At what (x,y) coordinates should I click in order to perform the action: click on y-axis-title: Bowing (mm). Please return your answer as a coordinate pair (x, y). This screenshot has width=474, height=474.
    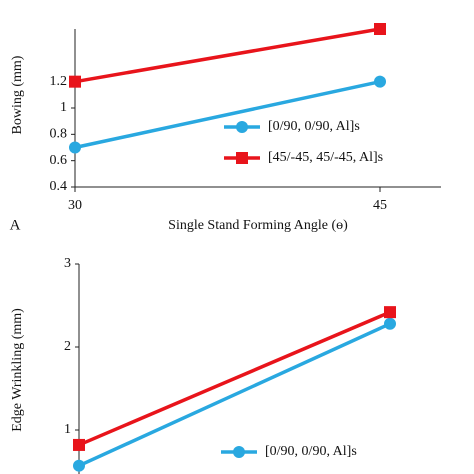
    Looking at the image, I should click on (17, 94).